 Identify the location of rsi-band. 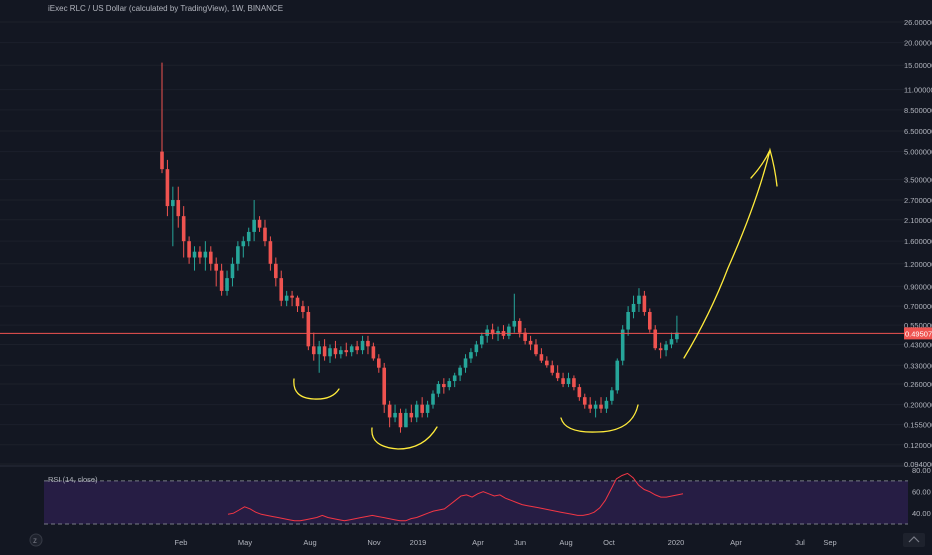
(476, 502).